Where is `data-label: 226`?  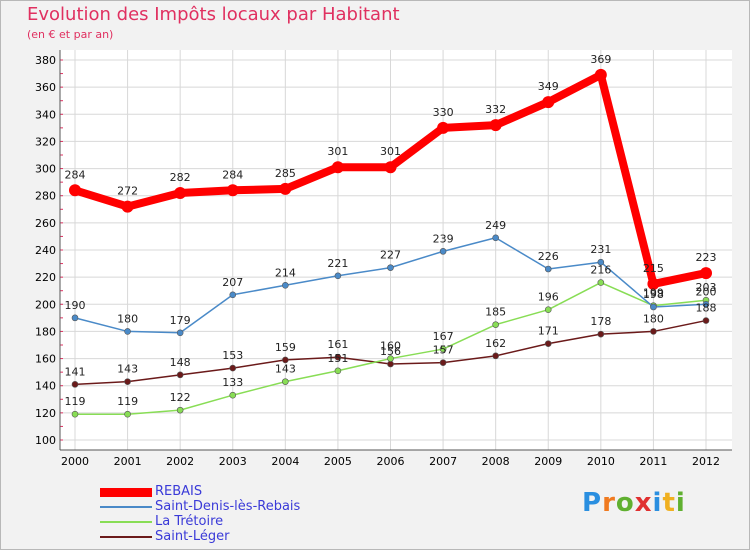 data-label: 226 is located at coordinates (548, 256).